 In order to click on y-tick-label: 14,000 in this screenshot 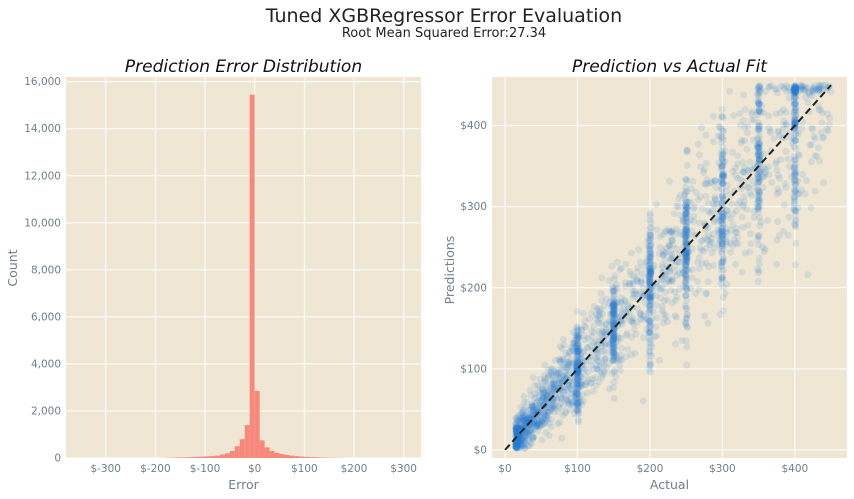, I will do `click(42, 129)`.